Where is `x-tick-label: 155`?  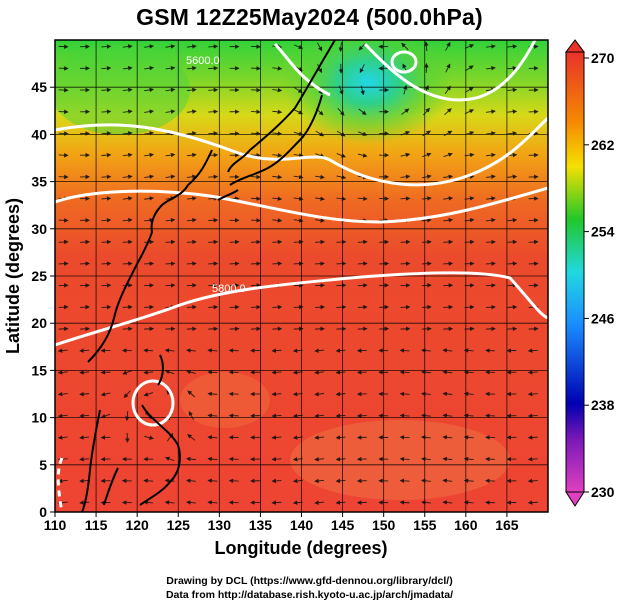
x-tick-label: 155 is located at coordinates (425, 525).